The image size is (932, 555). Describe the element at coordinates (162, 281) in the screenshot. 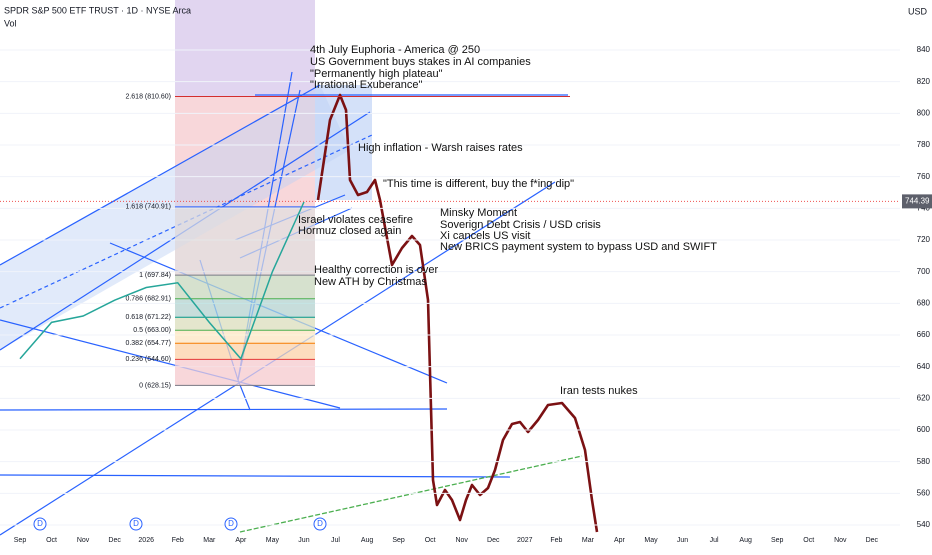

I see `price-line` at that location.